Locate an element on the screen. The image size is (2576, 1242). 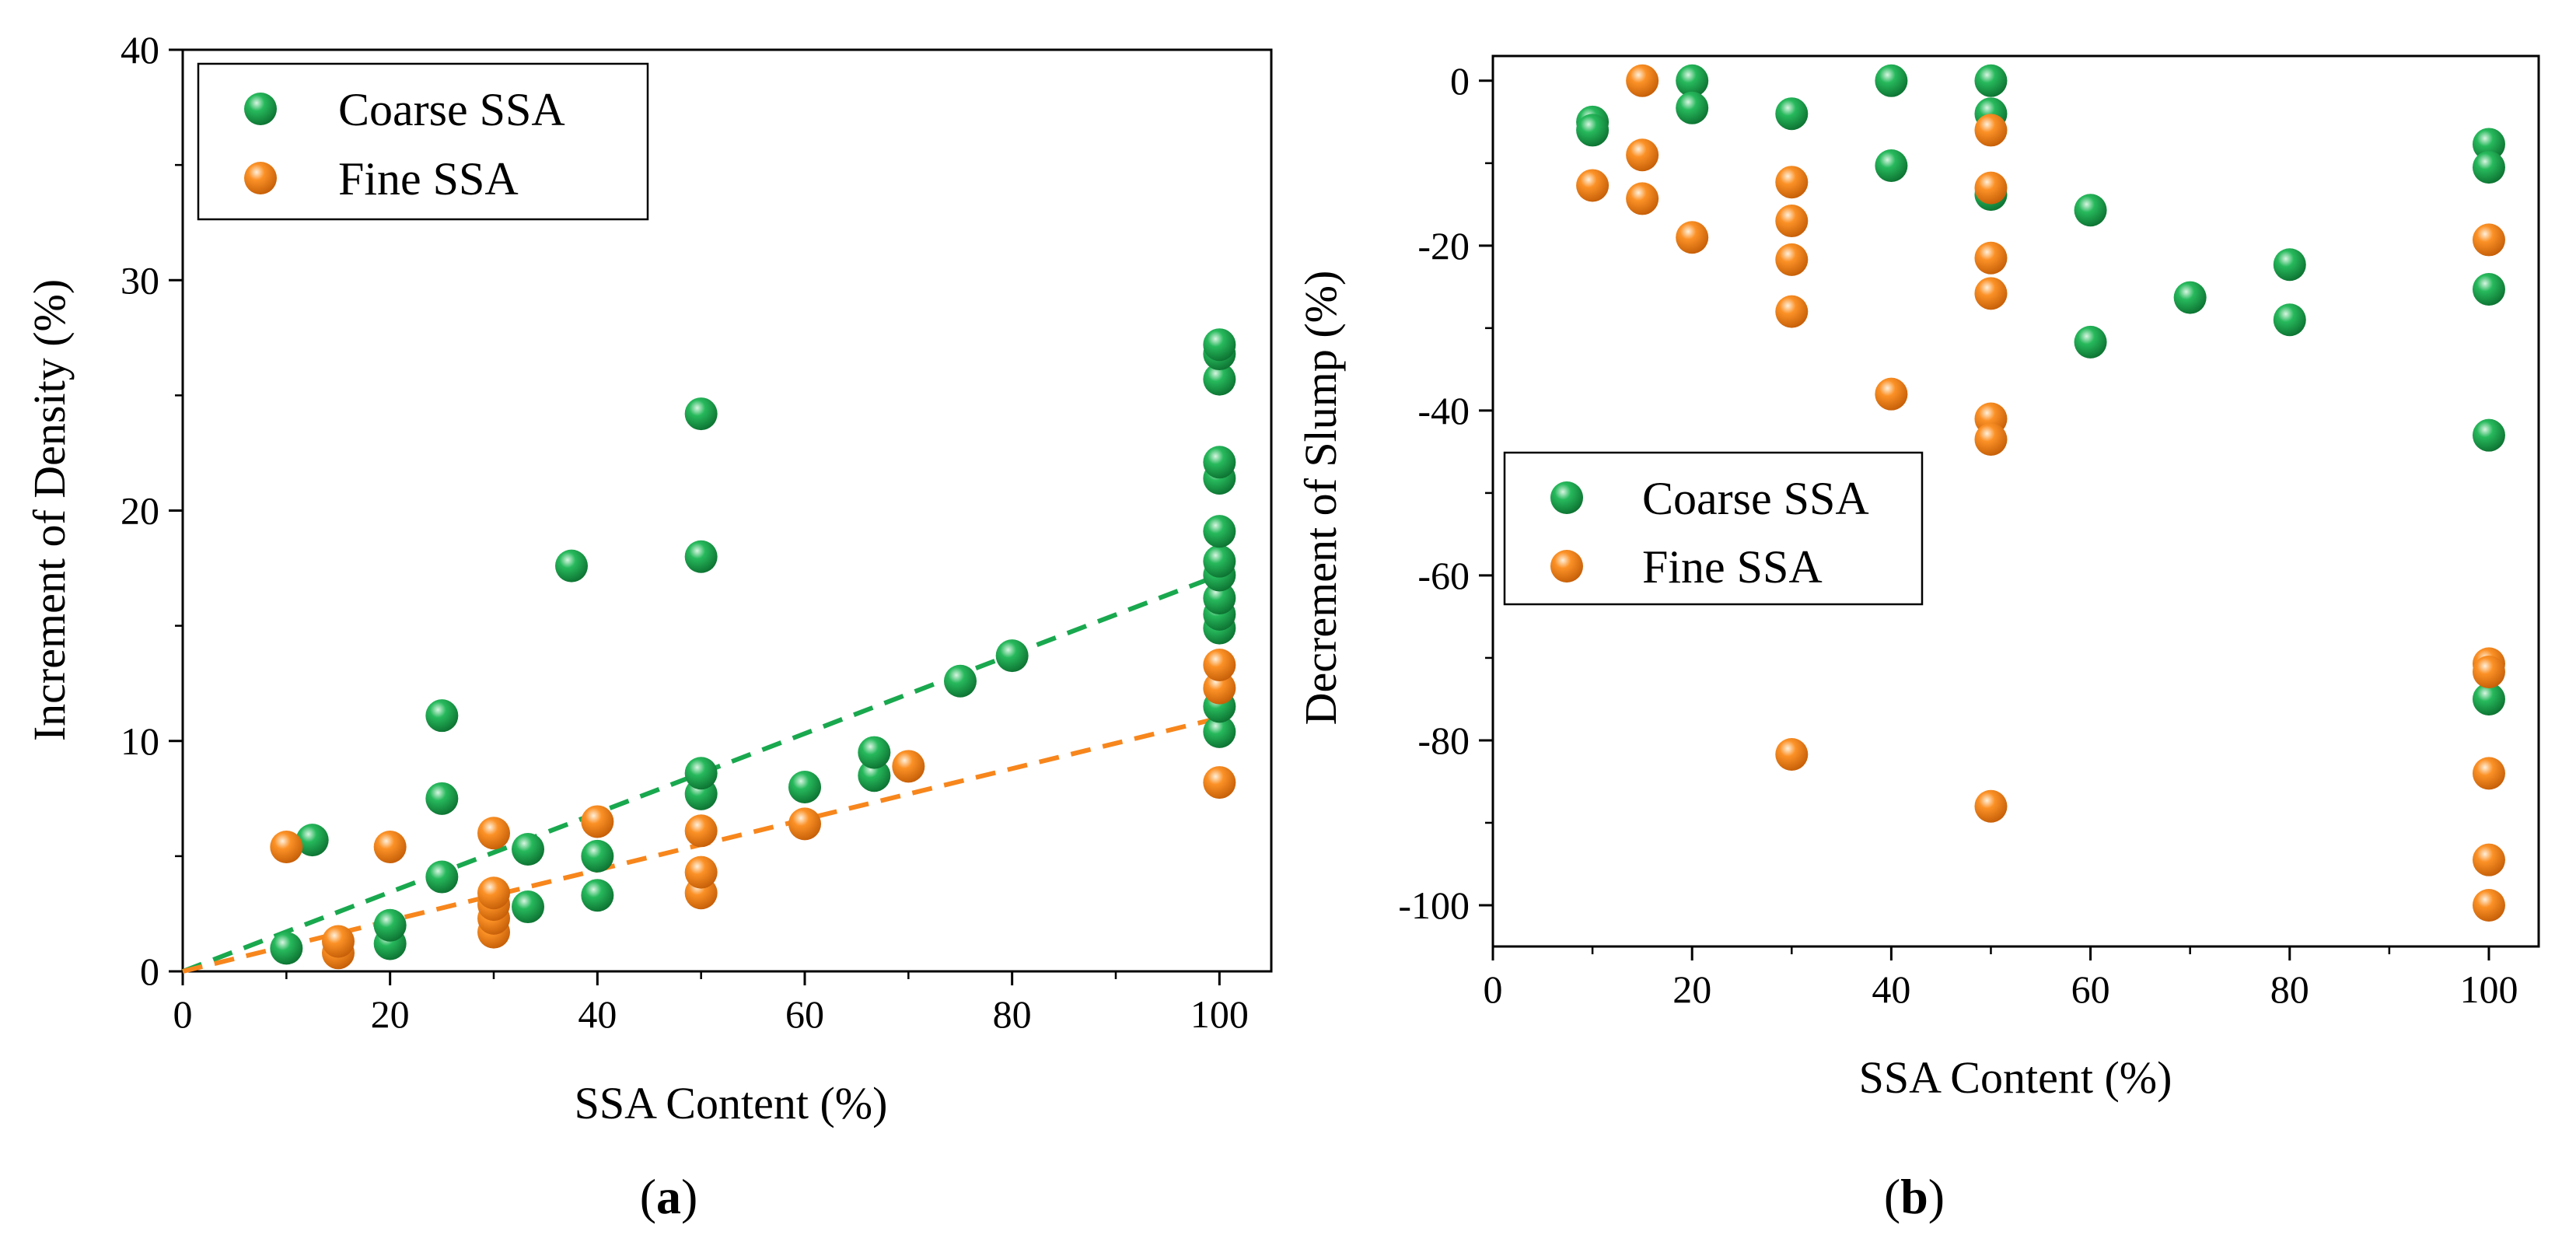
slump-y-tick-label: 0 is located at coordinates (1460, 81).